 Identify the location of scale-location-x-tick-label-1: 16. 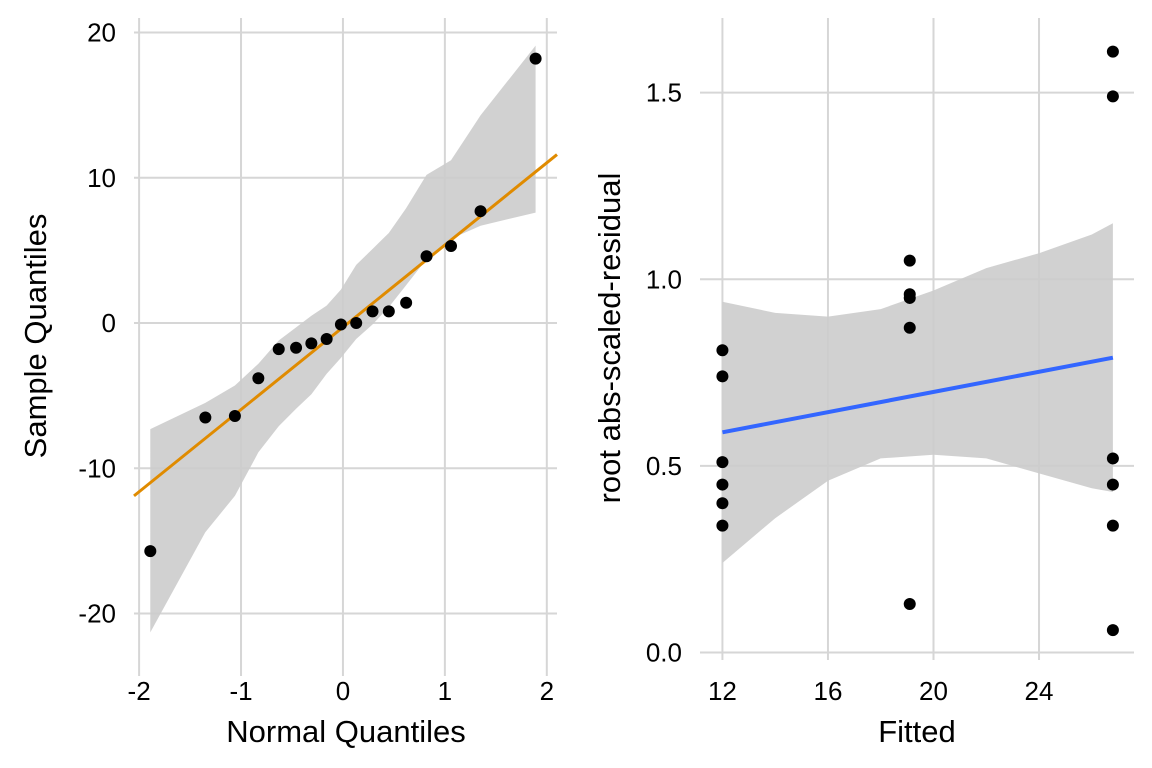
(827, 691).